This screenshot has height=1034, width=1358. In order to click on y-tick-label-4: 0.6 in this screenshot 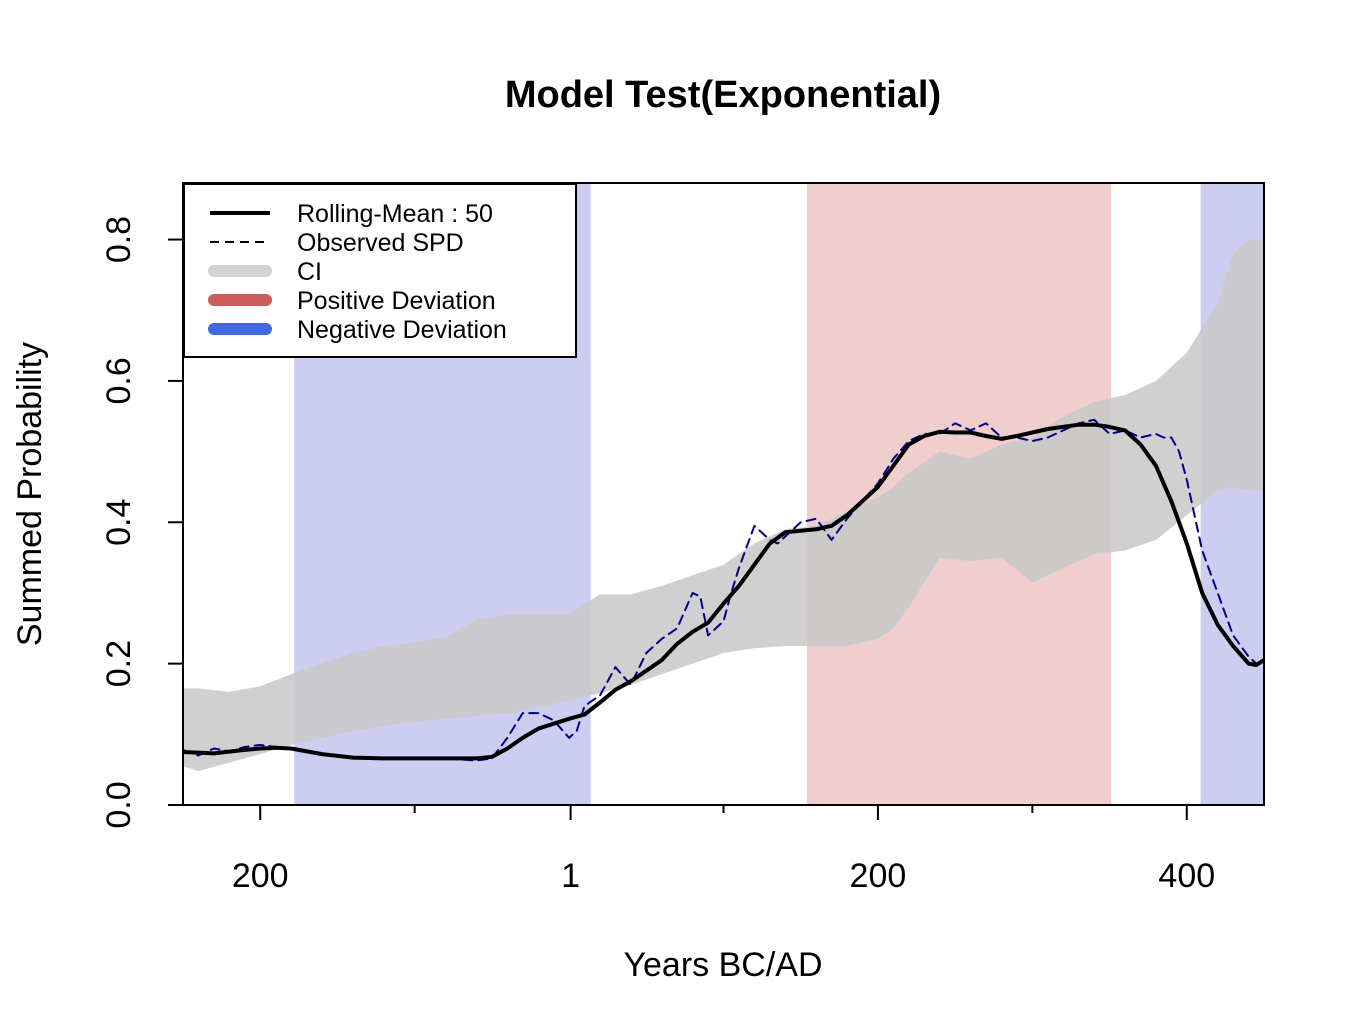, I will do `click(119, 380)`.